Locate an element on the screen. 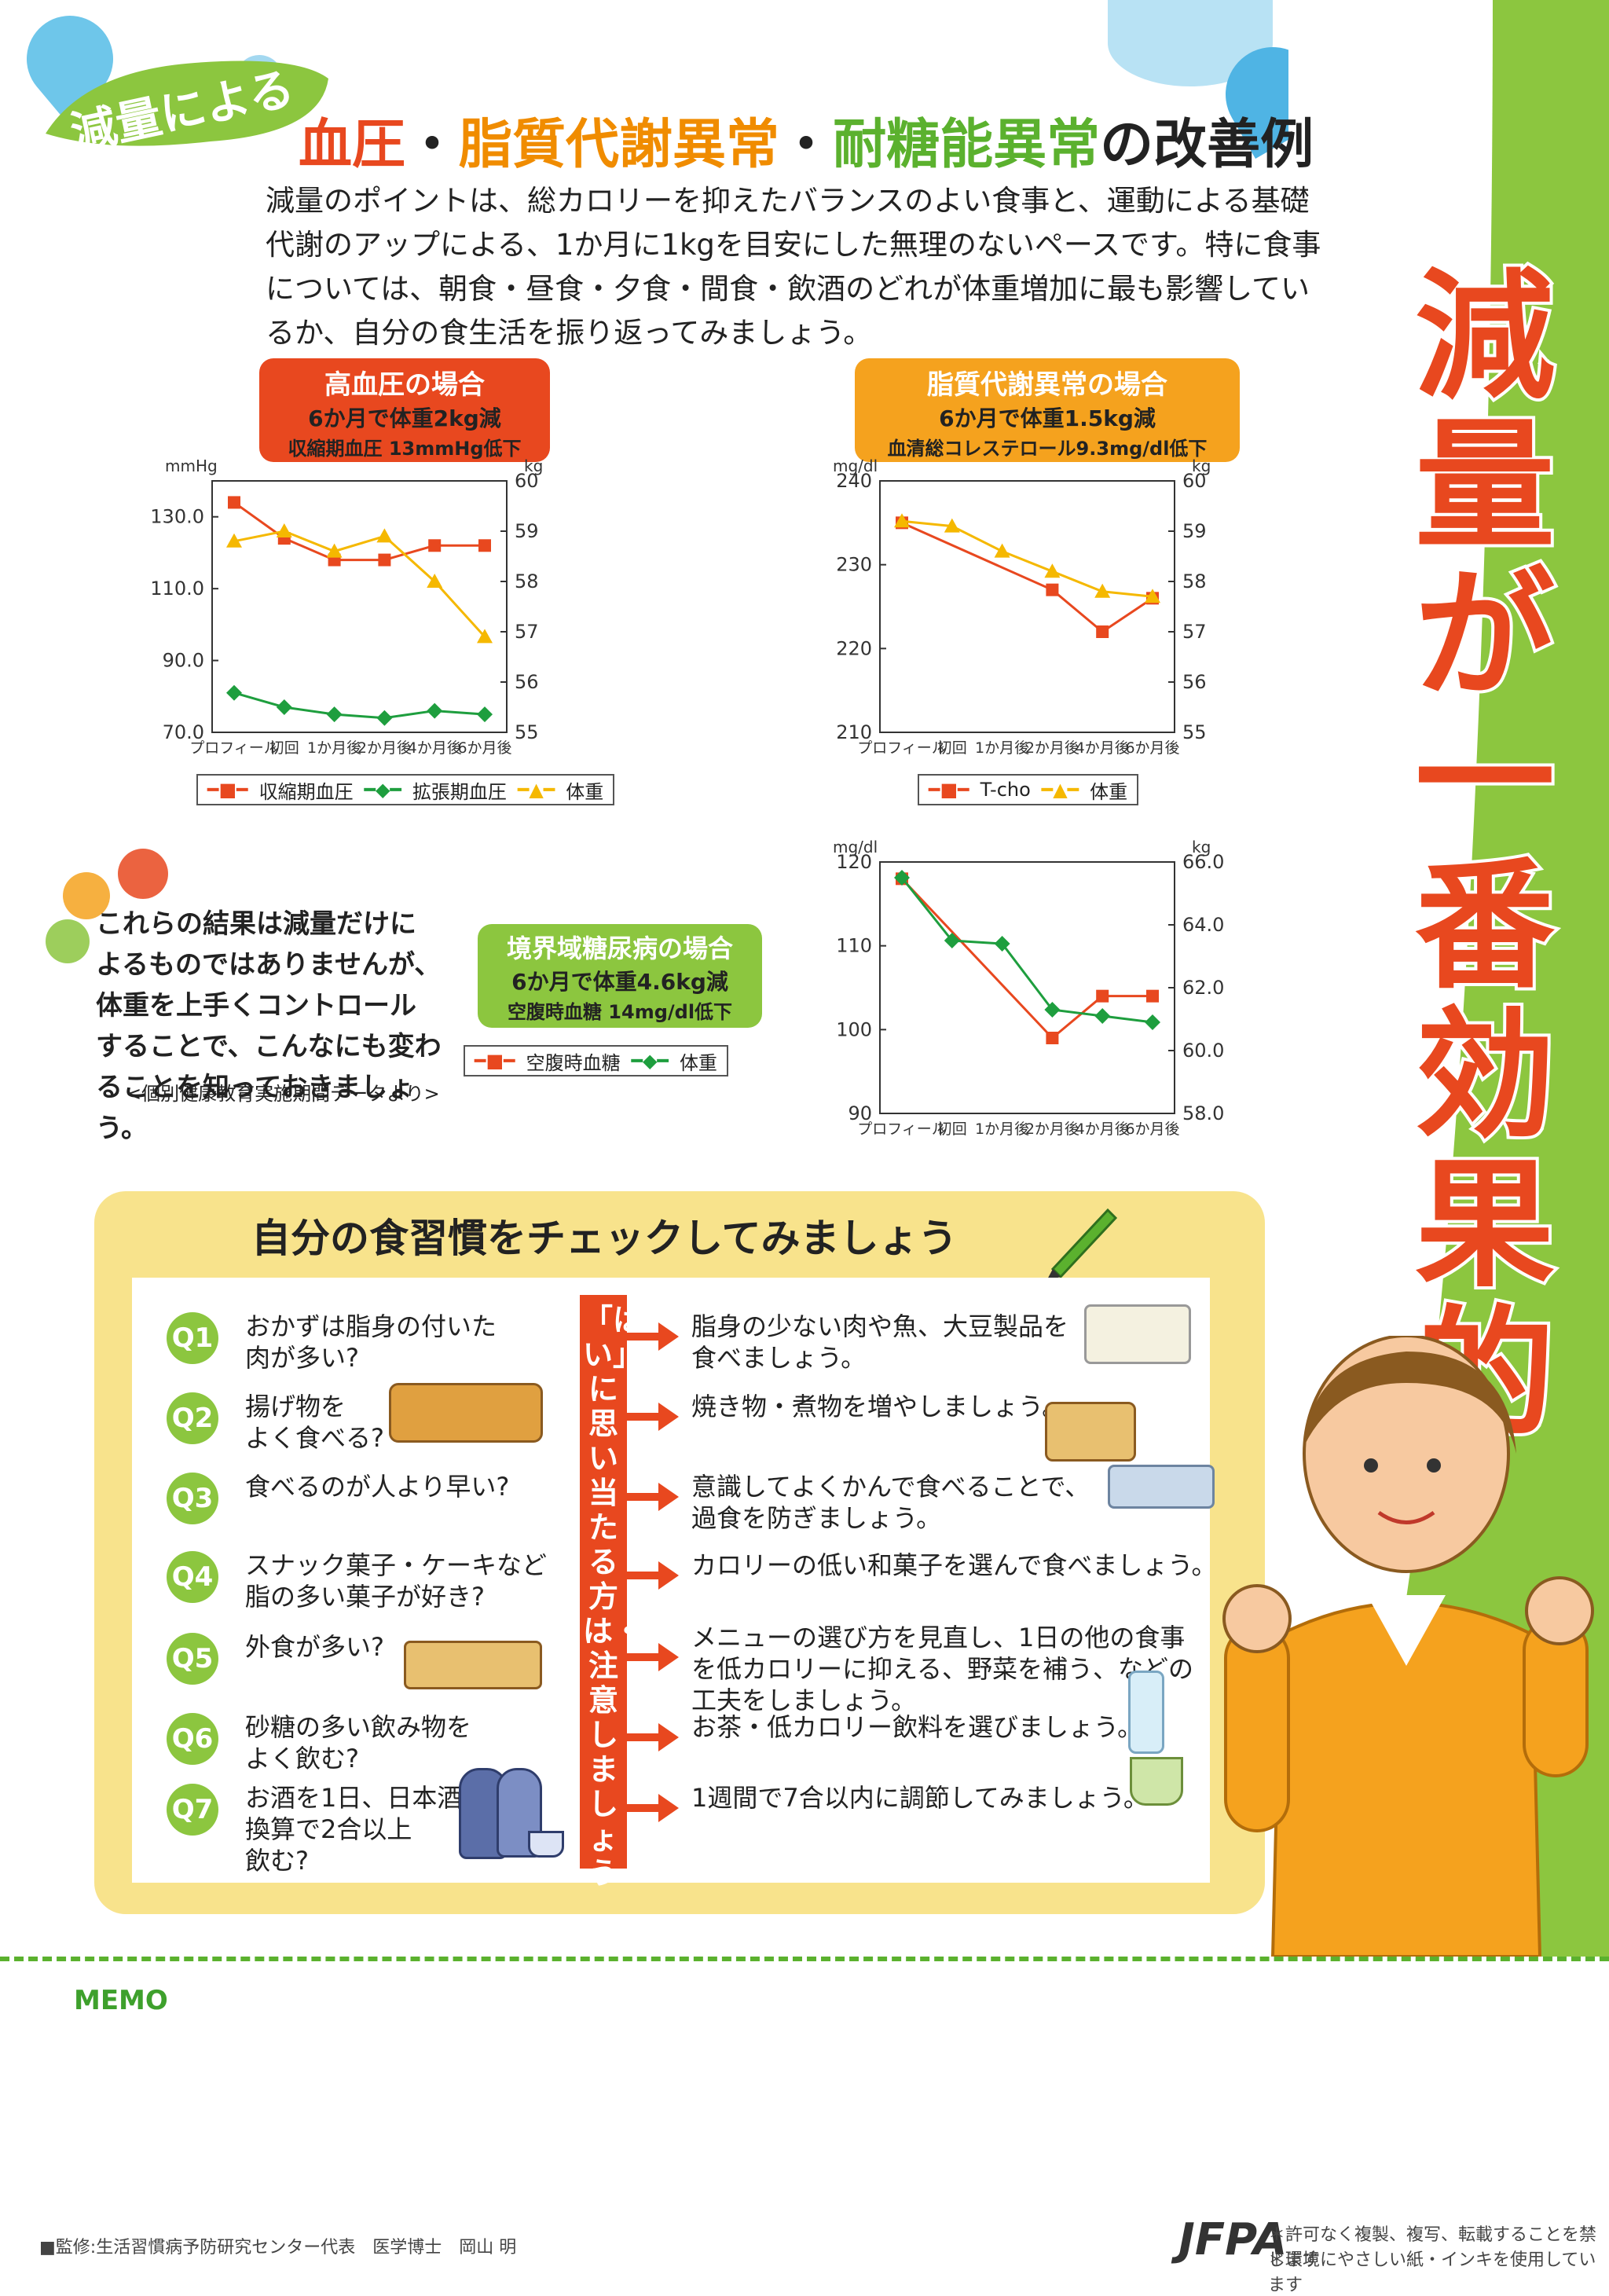  y2-tick-label: 64.0 is located at coordinates (1203, 925).